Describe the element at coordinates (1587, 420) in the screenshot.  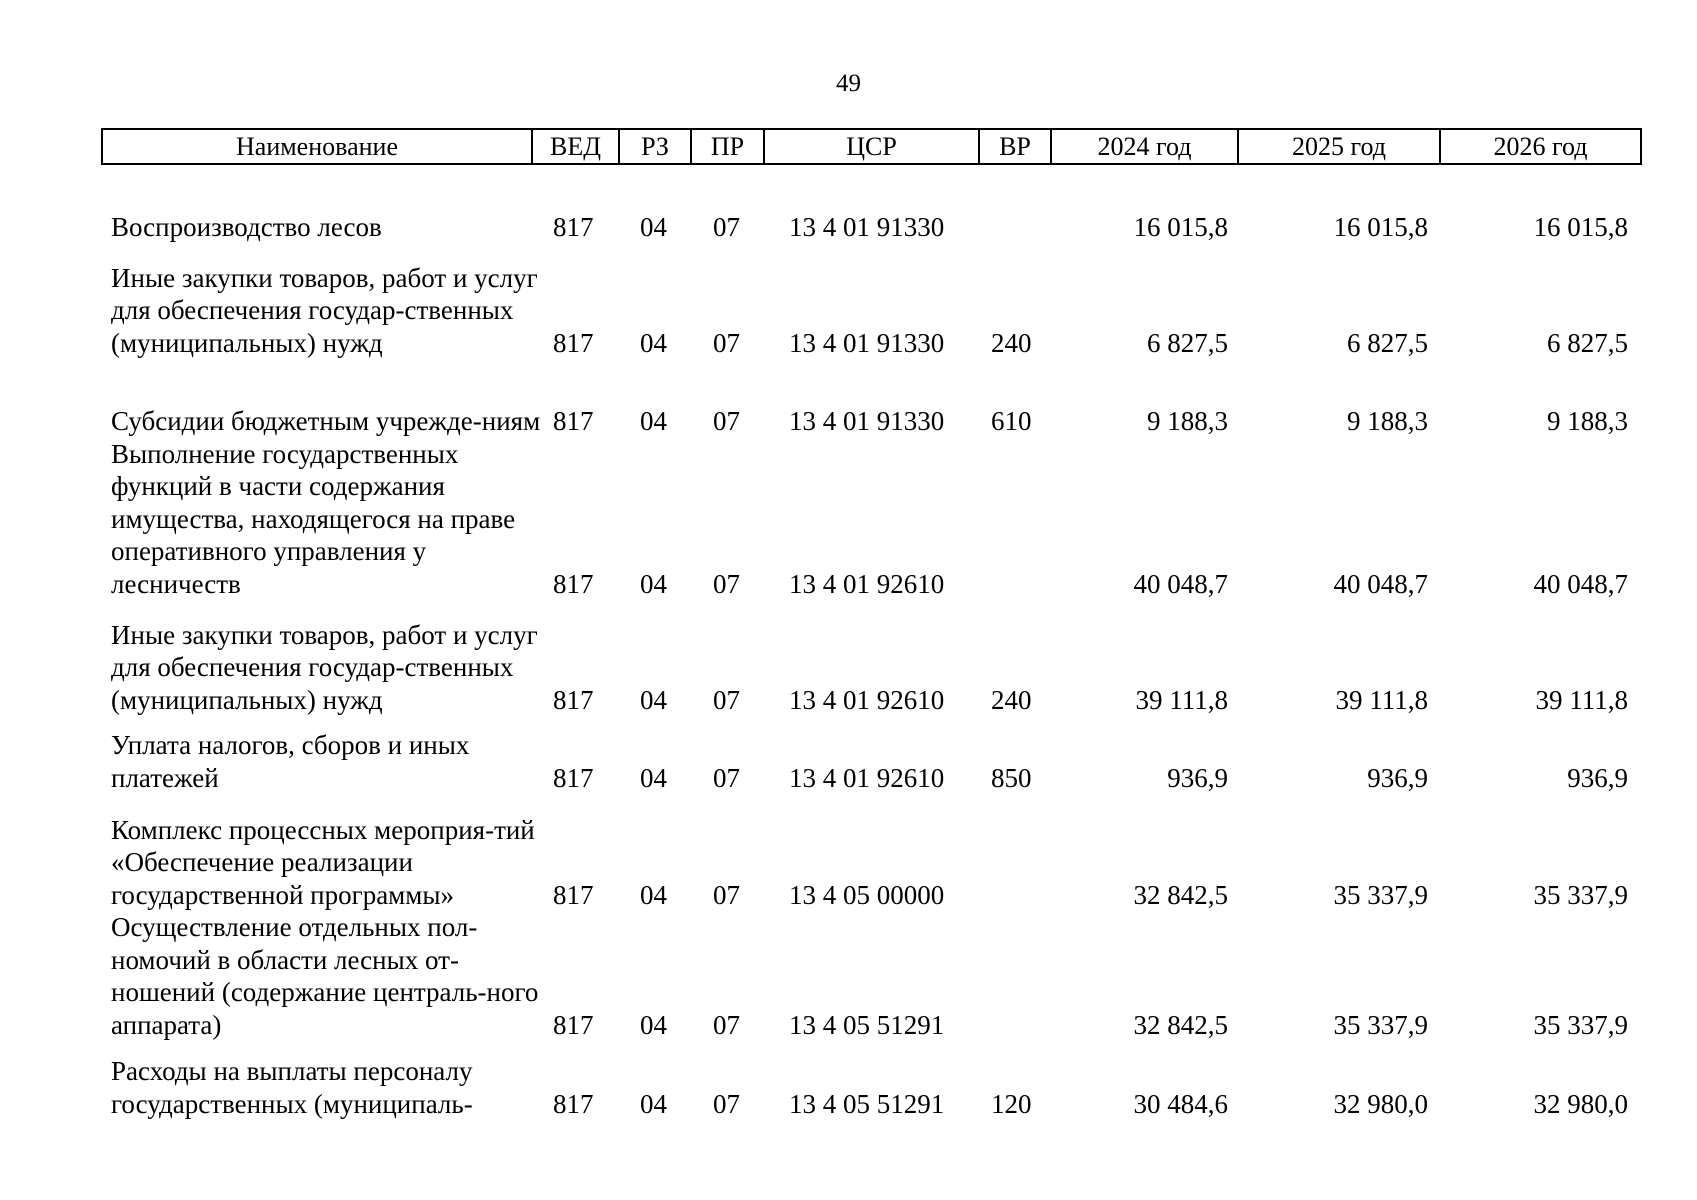
I see `row-2026: 9 188,3` at that location.